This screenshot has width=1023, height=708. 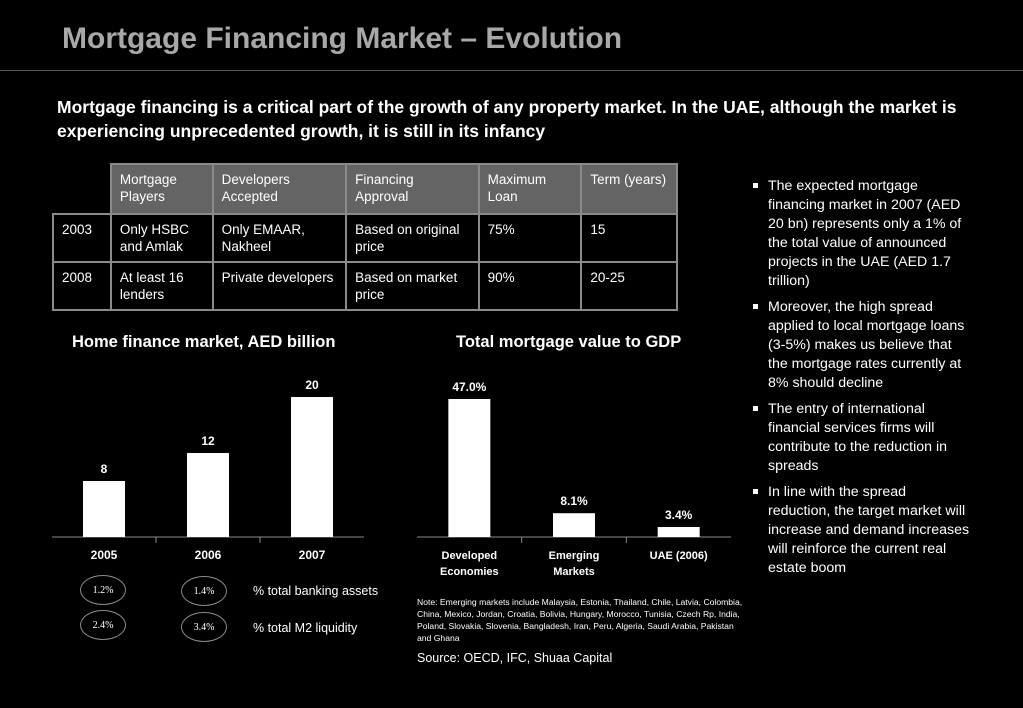 What do you see at coordinates (511, 70) in the screenshot?
I see `title-divider` at bounding box center [511, 70].